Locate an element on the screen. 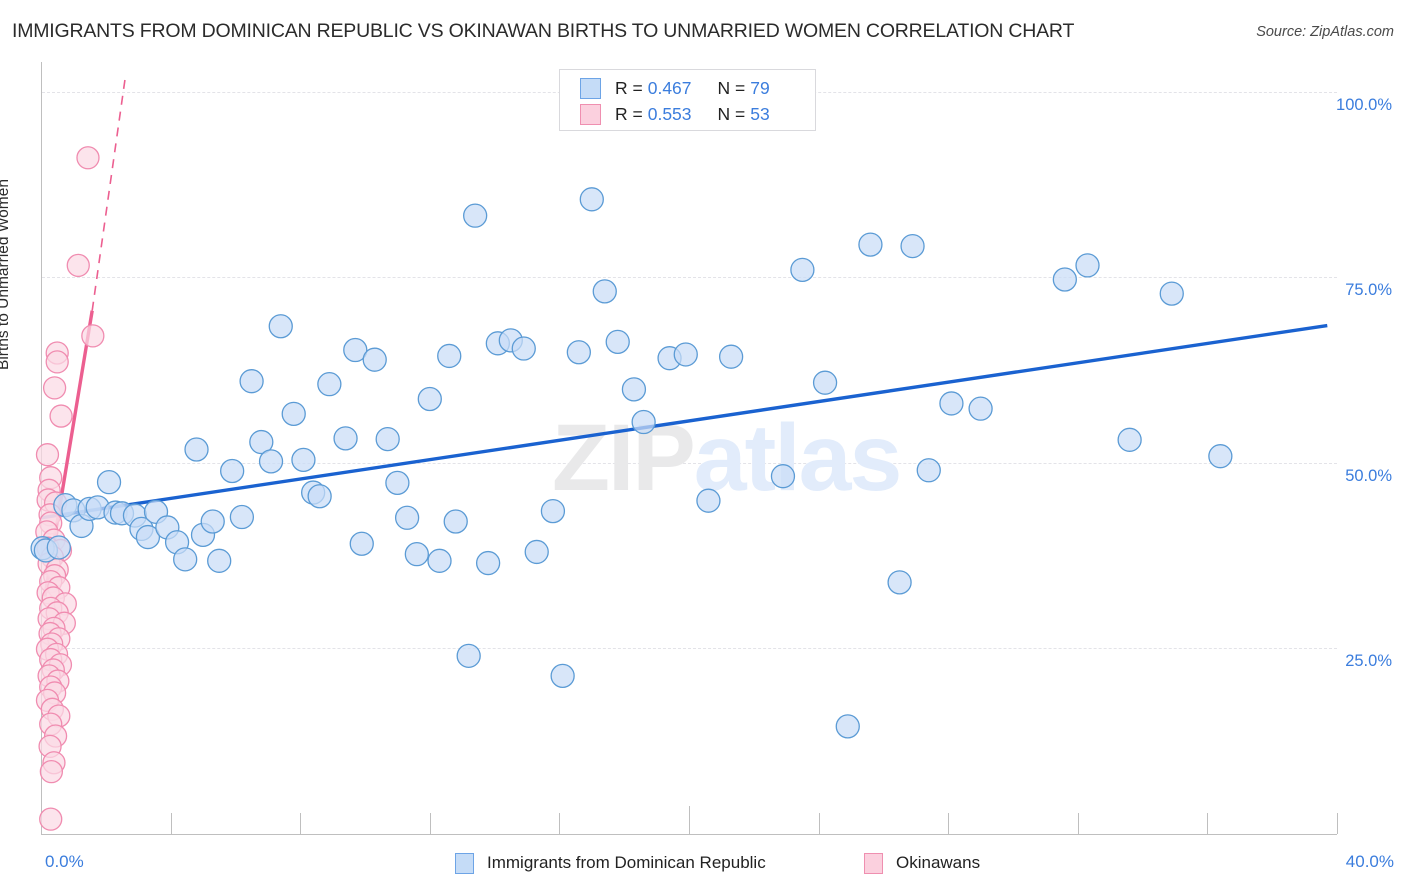 The height and width of the screenshot is (892, 1406). gridline is located at coordinates (689, 278).